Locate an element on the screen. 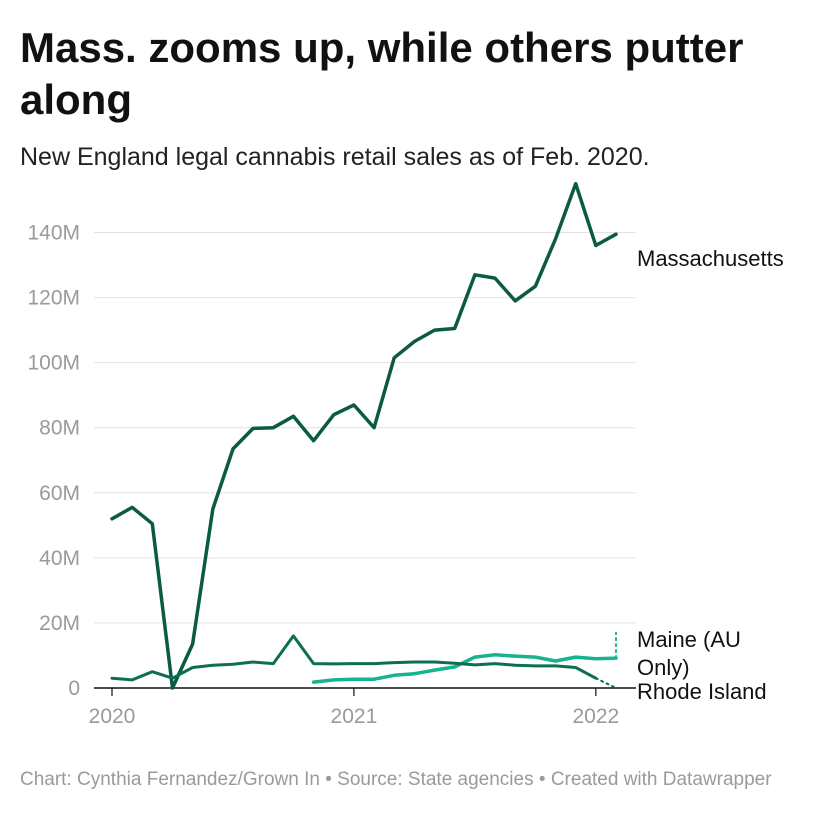 This screenshot has width=840, height=840. y-tick-label: 20M is located at coordinates (59, 623).